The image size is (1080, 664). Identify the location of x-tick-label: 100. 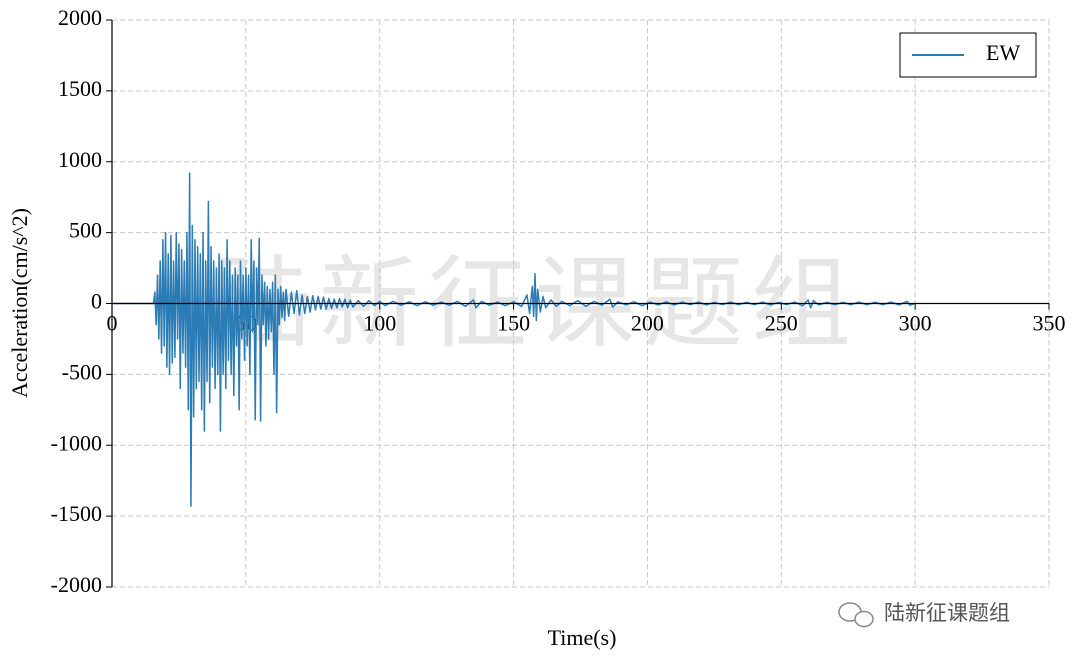
(379, 323).